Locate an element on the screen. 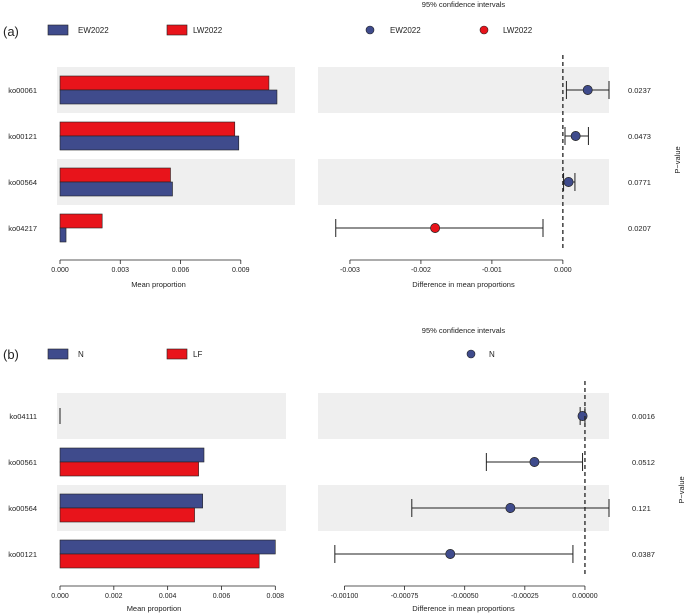 The image size is (685, 615). panel-a-bar-lw2022-ko04217 is located at coordinates (81, 221).